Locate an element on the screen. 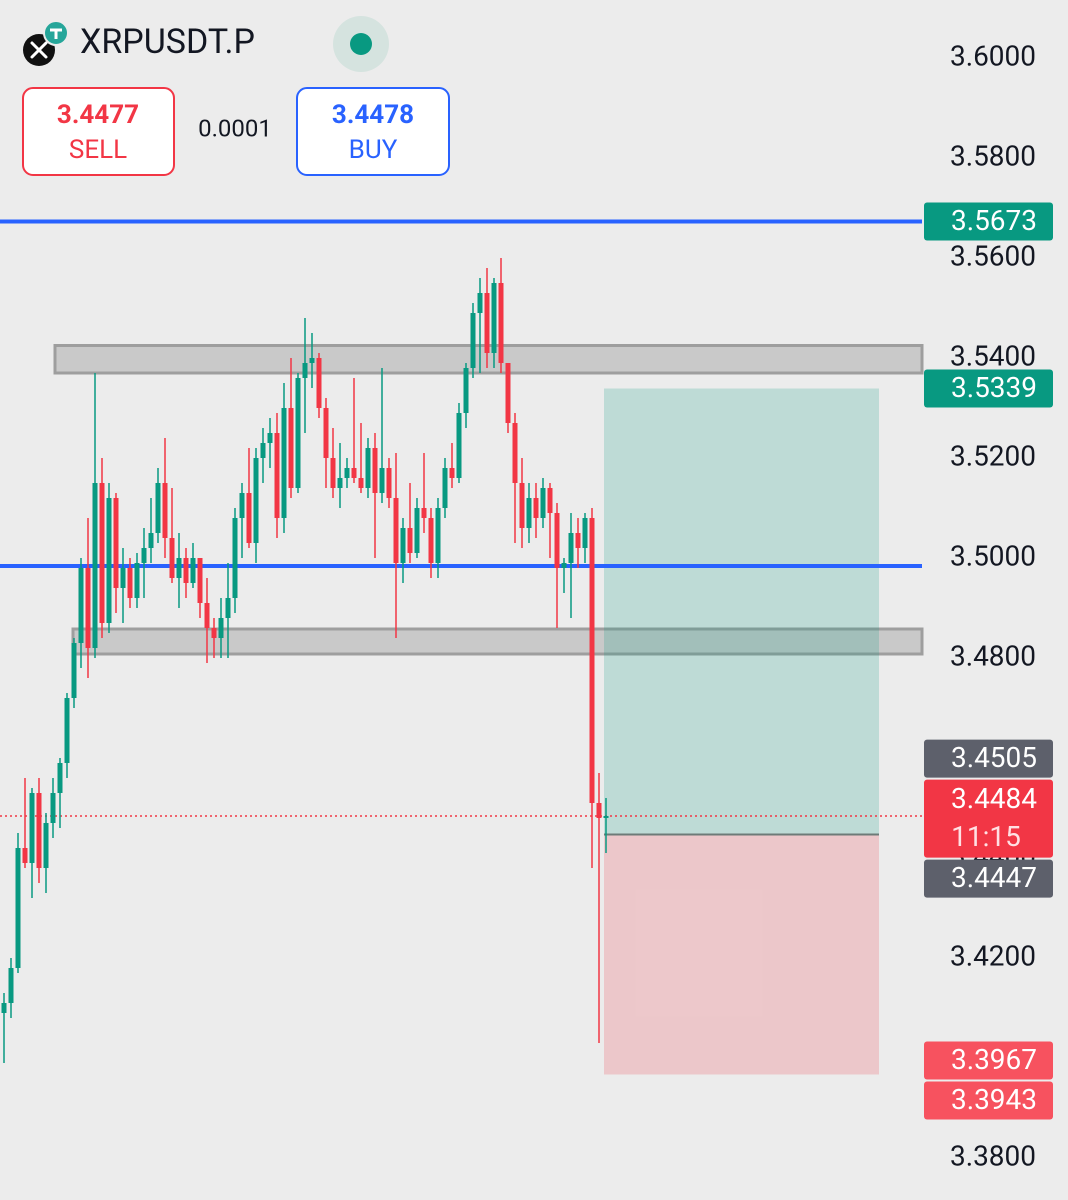  buy-button is located at coordinates (373, 131).